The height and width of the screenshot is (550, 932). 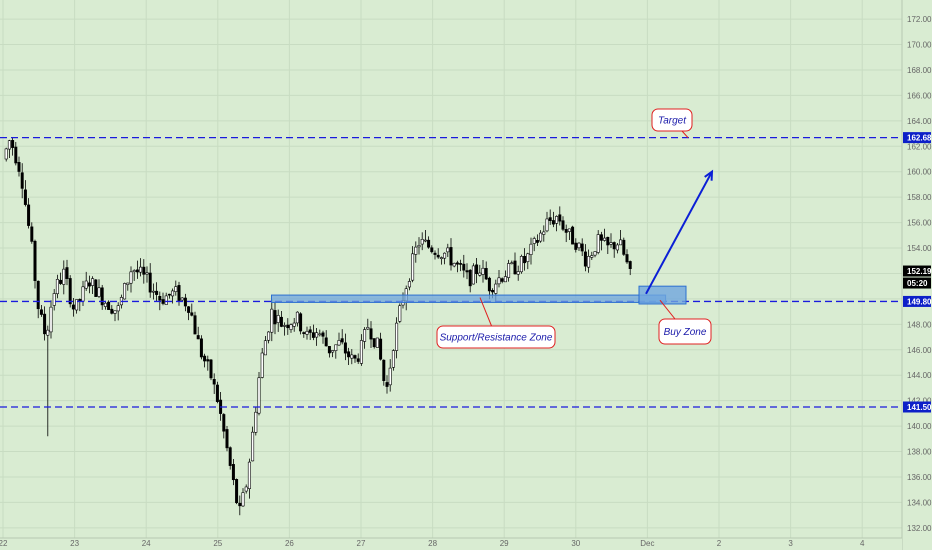 I want to click on time-axis: 22 23 24 25 26 27 28 29 30 Dec 2 3 4, so click(x=451, y=543).